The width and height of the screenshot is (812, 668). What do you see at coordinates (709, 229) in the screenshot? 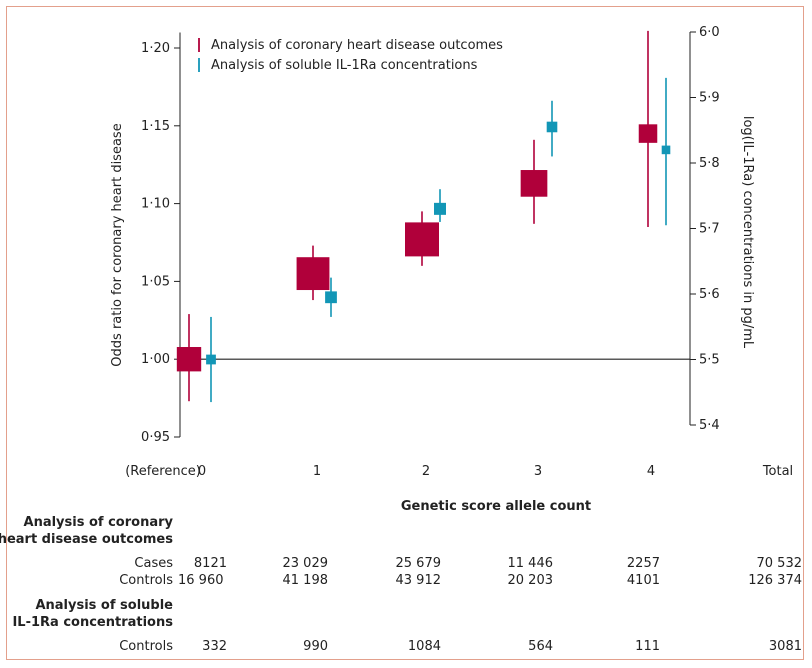
I see `right-axis-tick-label: 5·7` at bounding box center [709, 229].